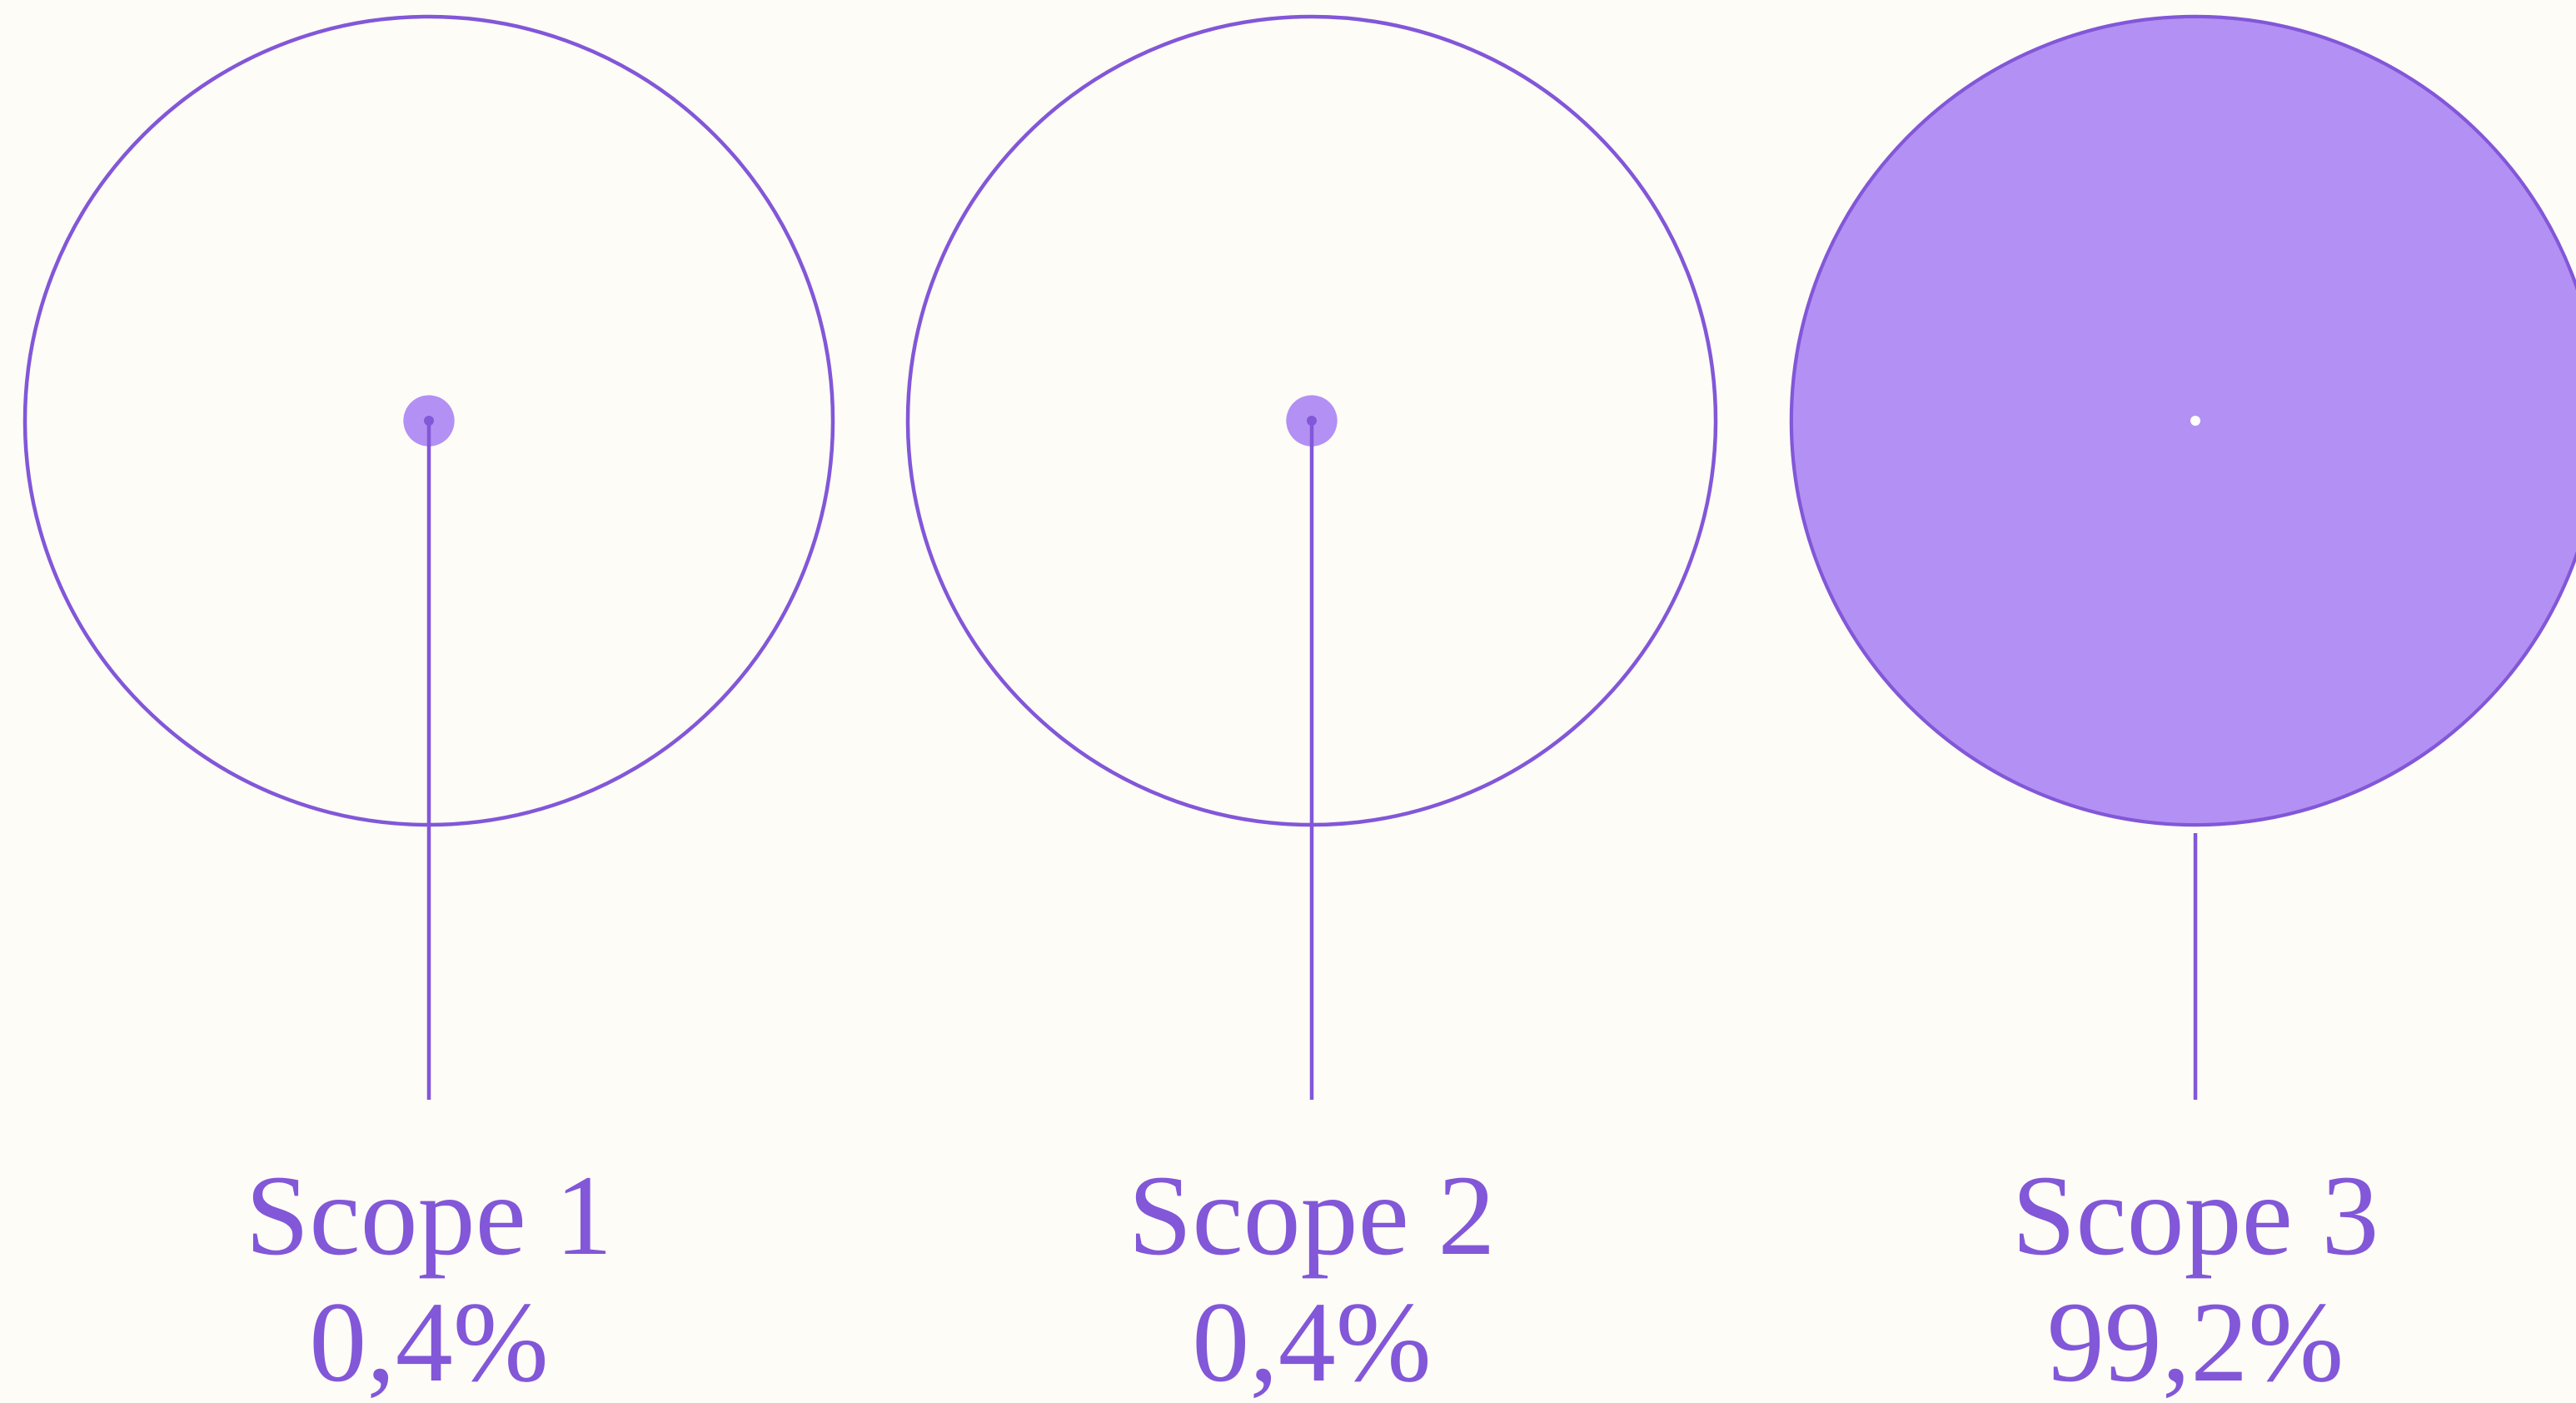 This screenshot has width=2576, height=1403. I want to click on category-label: Scope 3, so click(2195, 1215).